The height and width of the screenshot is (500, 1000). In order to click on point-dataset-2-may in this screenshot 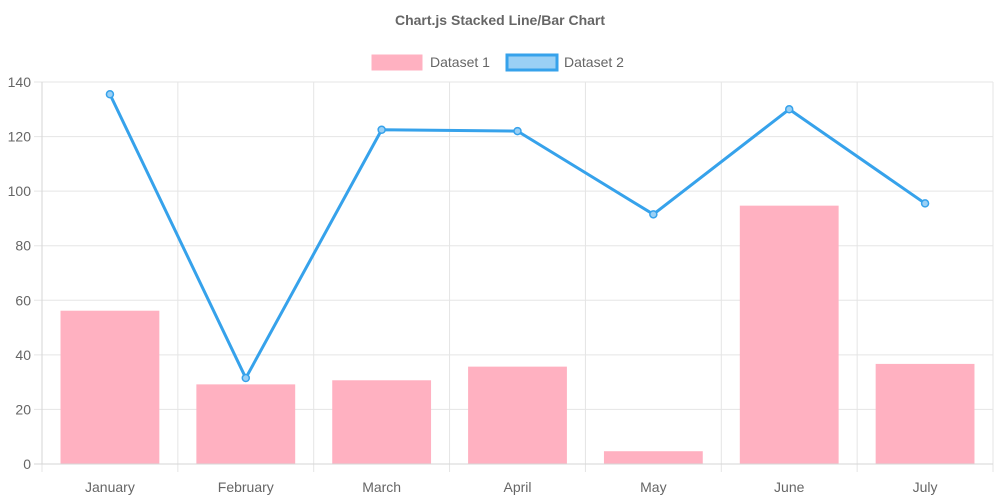, I will do `click(653, 214)`.